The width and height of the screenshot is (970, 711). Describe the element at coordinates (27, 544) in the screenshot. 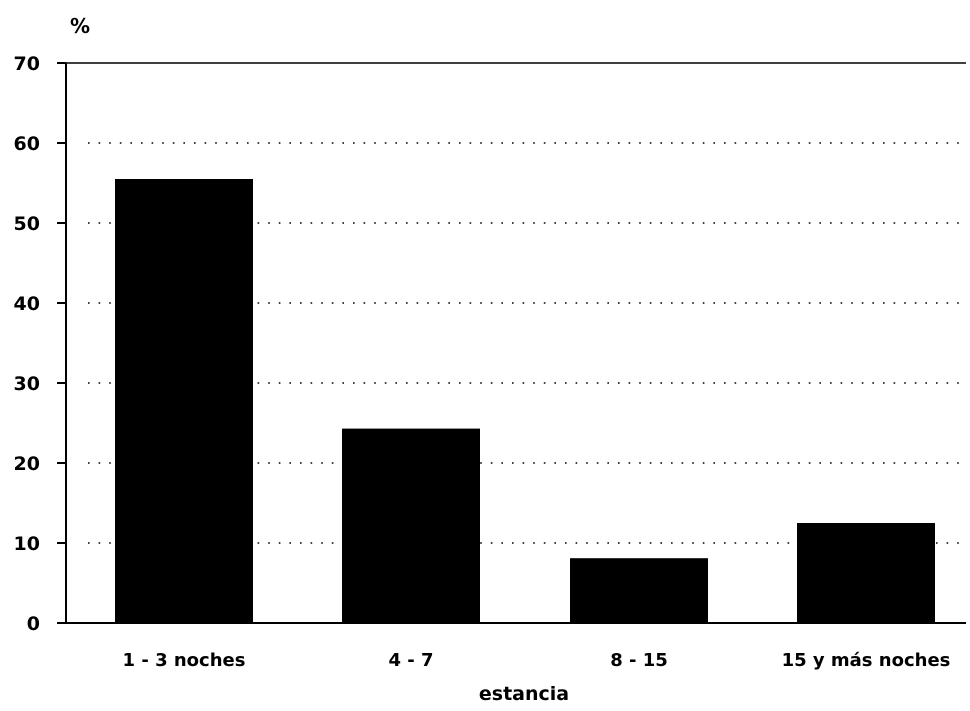

I see `y-tick-label-10: 10` at that location.